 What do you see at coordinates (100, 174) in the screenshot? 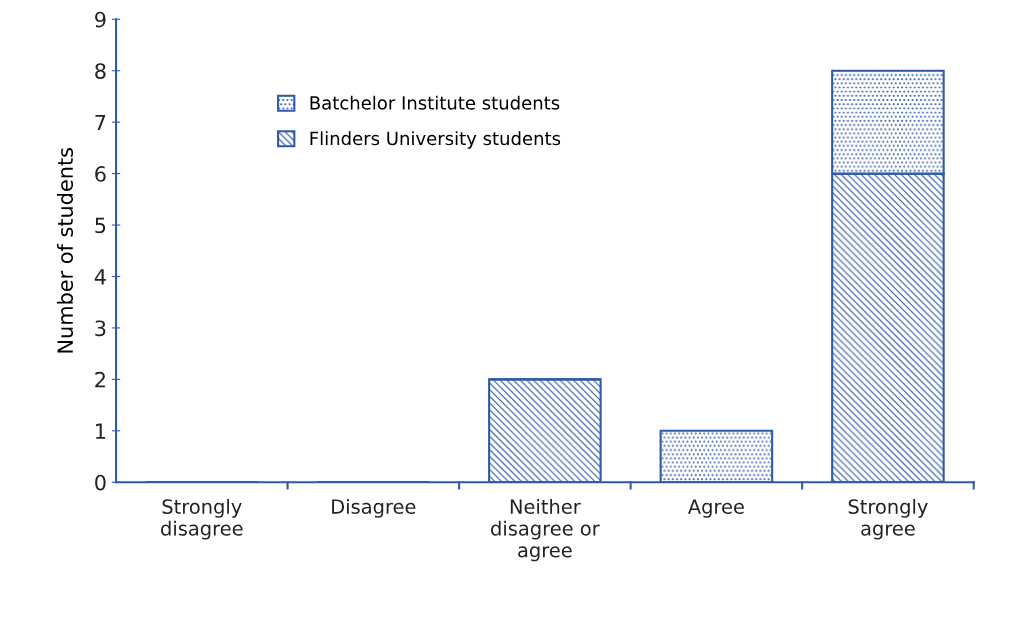
I see `y-tick-label: 6` at bounding box center [100, 174].